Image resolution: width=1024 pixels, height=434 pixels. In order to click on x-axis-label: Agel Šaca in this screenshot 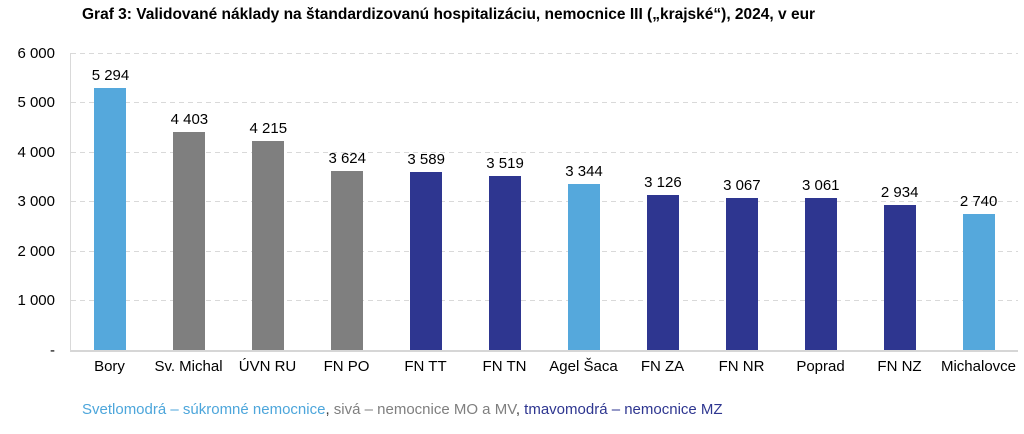, I will do `click(583, 366)`.